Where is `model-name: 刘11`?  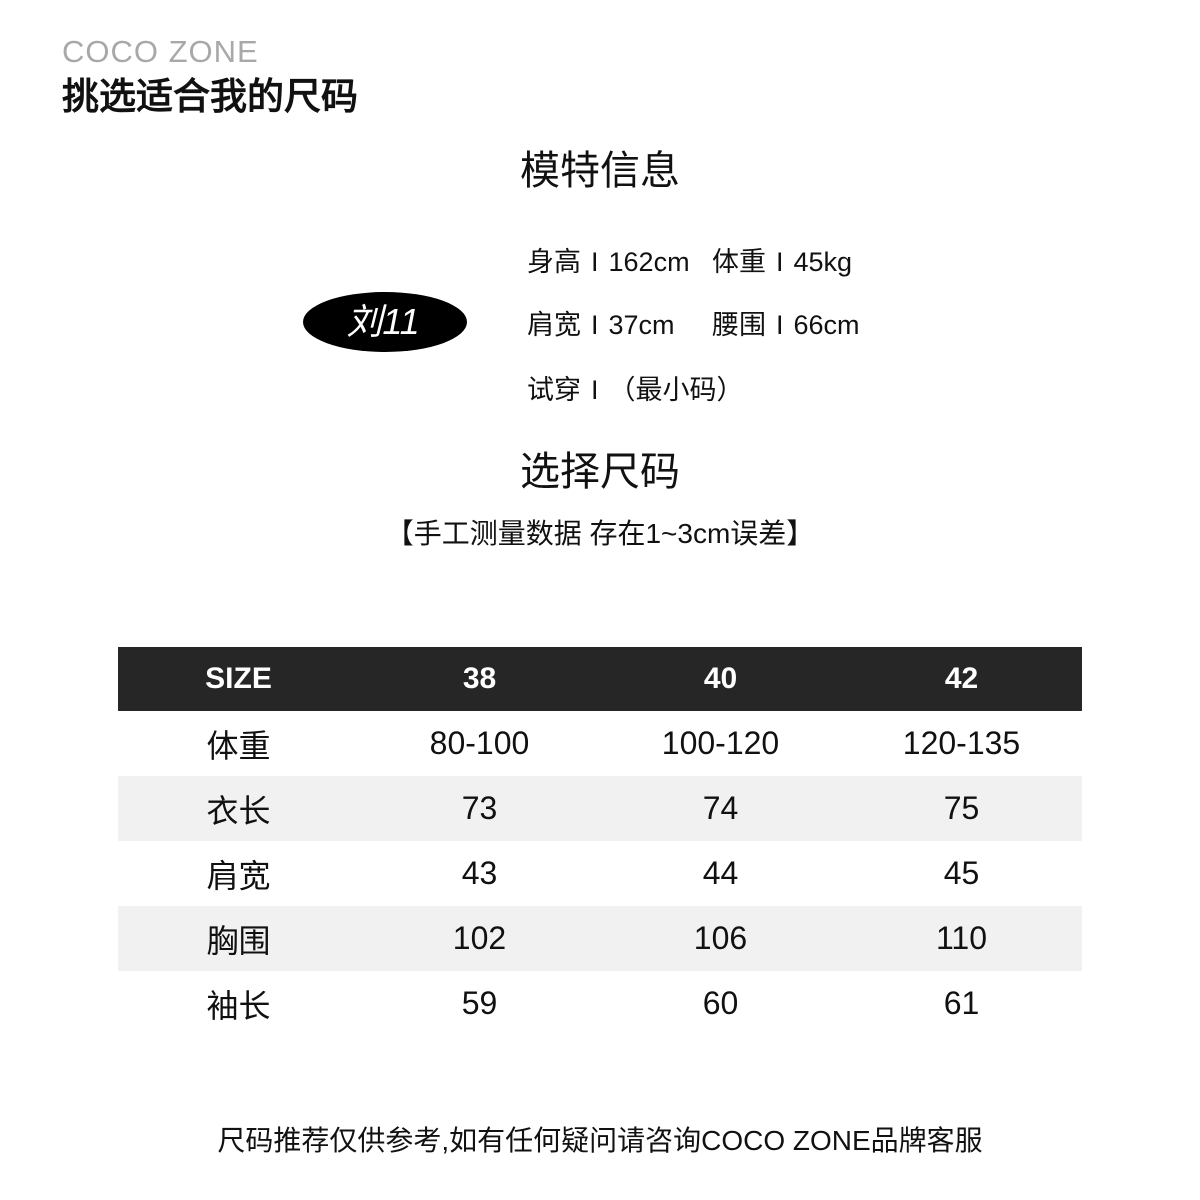
model-name: 刘11 is located at coordinates (383, 321).